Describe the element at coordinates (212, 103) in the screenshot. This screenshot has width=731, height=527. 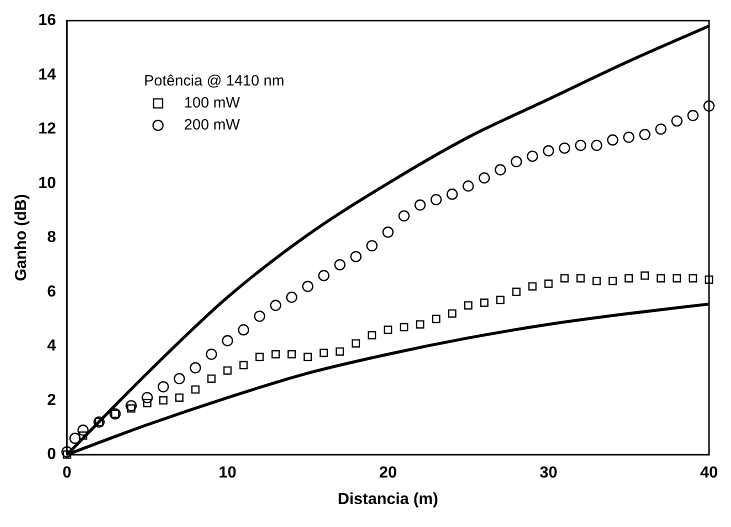
I see `legend-label: 100 mW` at that location.